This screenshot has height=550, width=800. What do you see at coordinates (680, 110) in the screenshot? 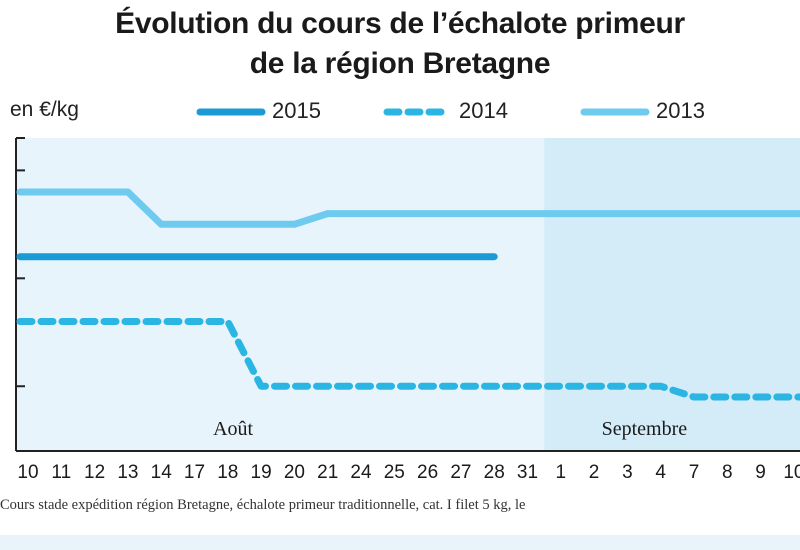
I see `legend-label-2013: 2013` at bounding box center [680, 110].